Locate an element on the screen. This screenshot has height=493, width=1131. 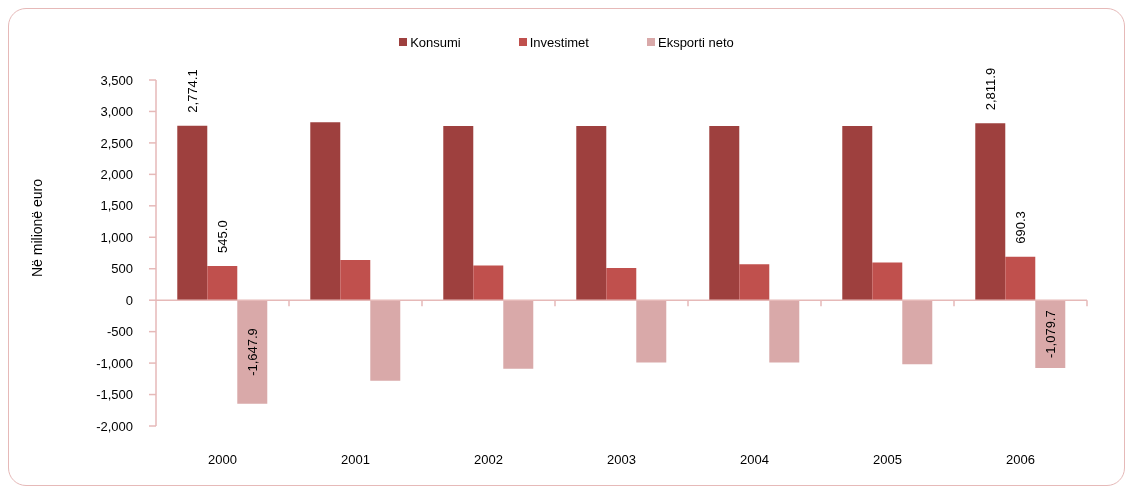
y-tick-label: -500 is located at coordinates (119, 332).